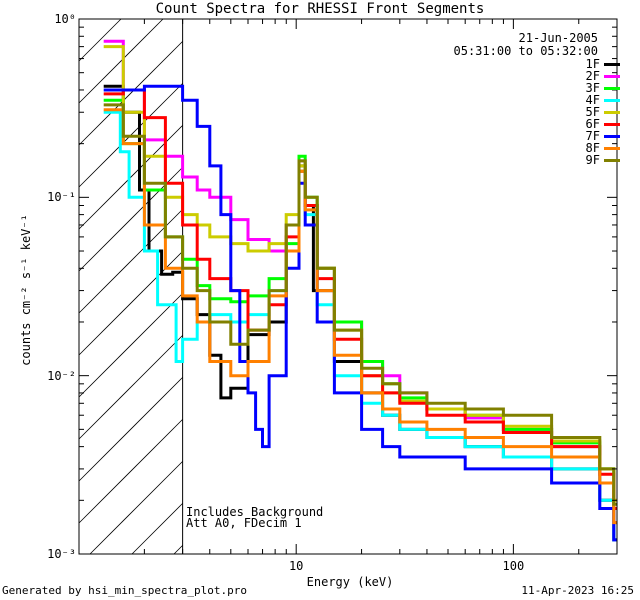 The height and width of the screenshot is (600, 640). I want to click on legend-label: 2F, so click(592, 76).